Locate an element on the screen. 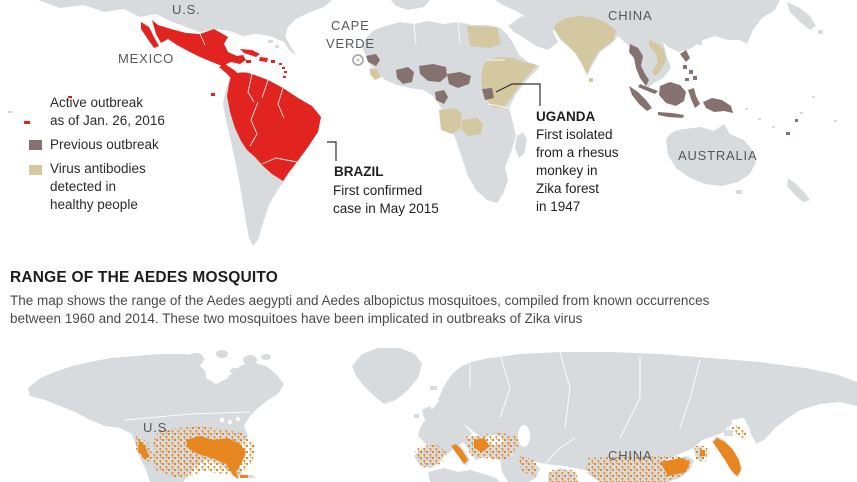  country-borders is located at coordinates (354, 93).